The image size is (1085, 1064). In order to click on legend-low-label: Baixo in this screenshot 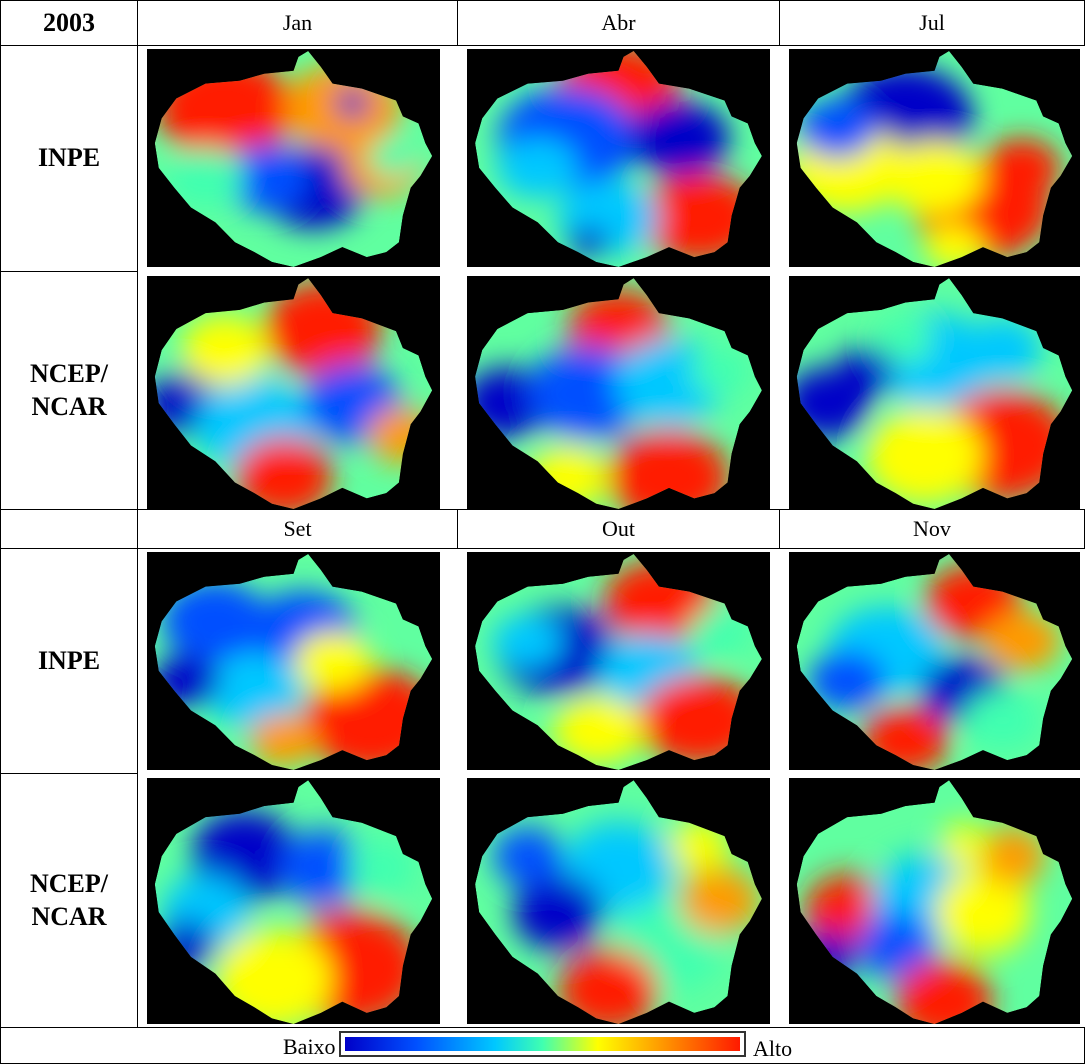, I will do `click(309, 1046)`.